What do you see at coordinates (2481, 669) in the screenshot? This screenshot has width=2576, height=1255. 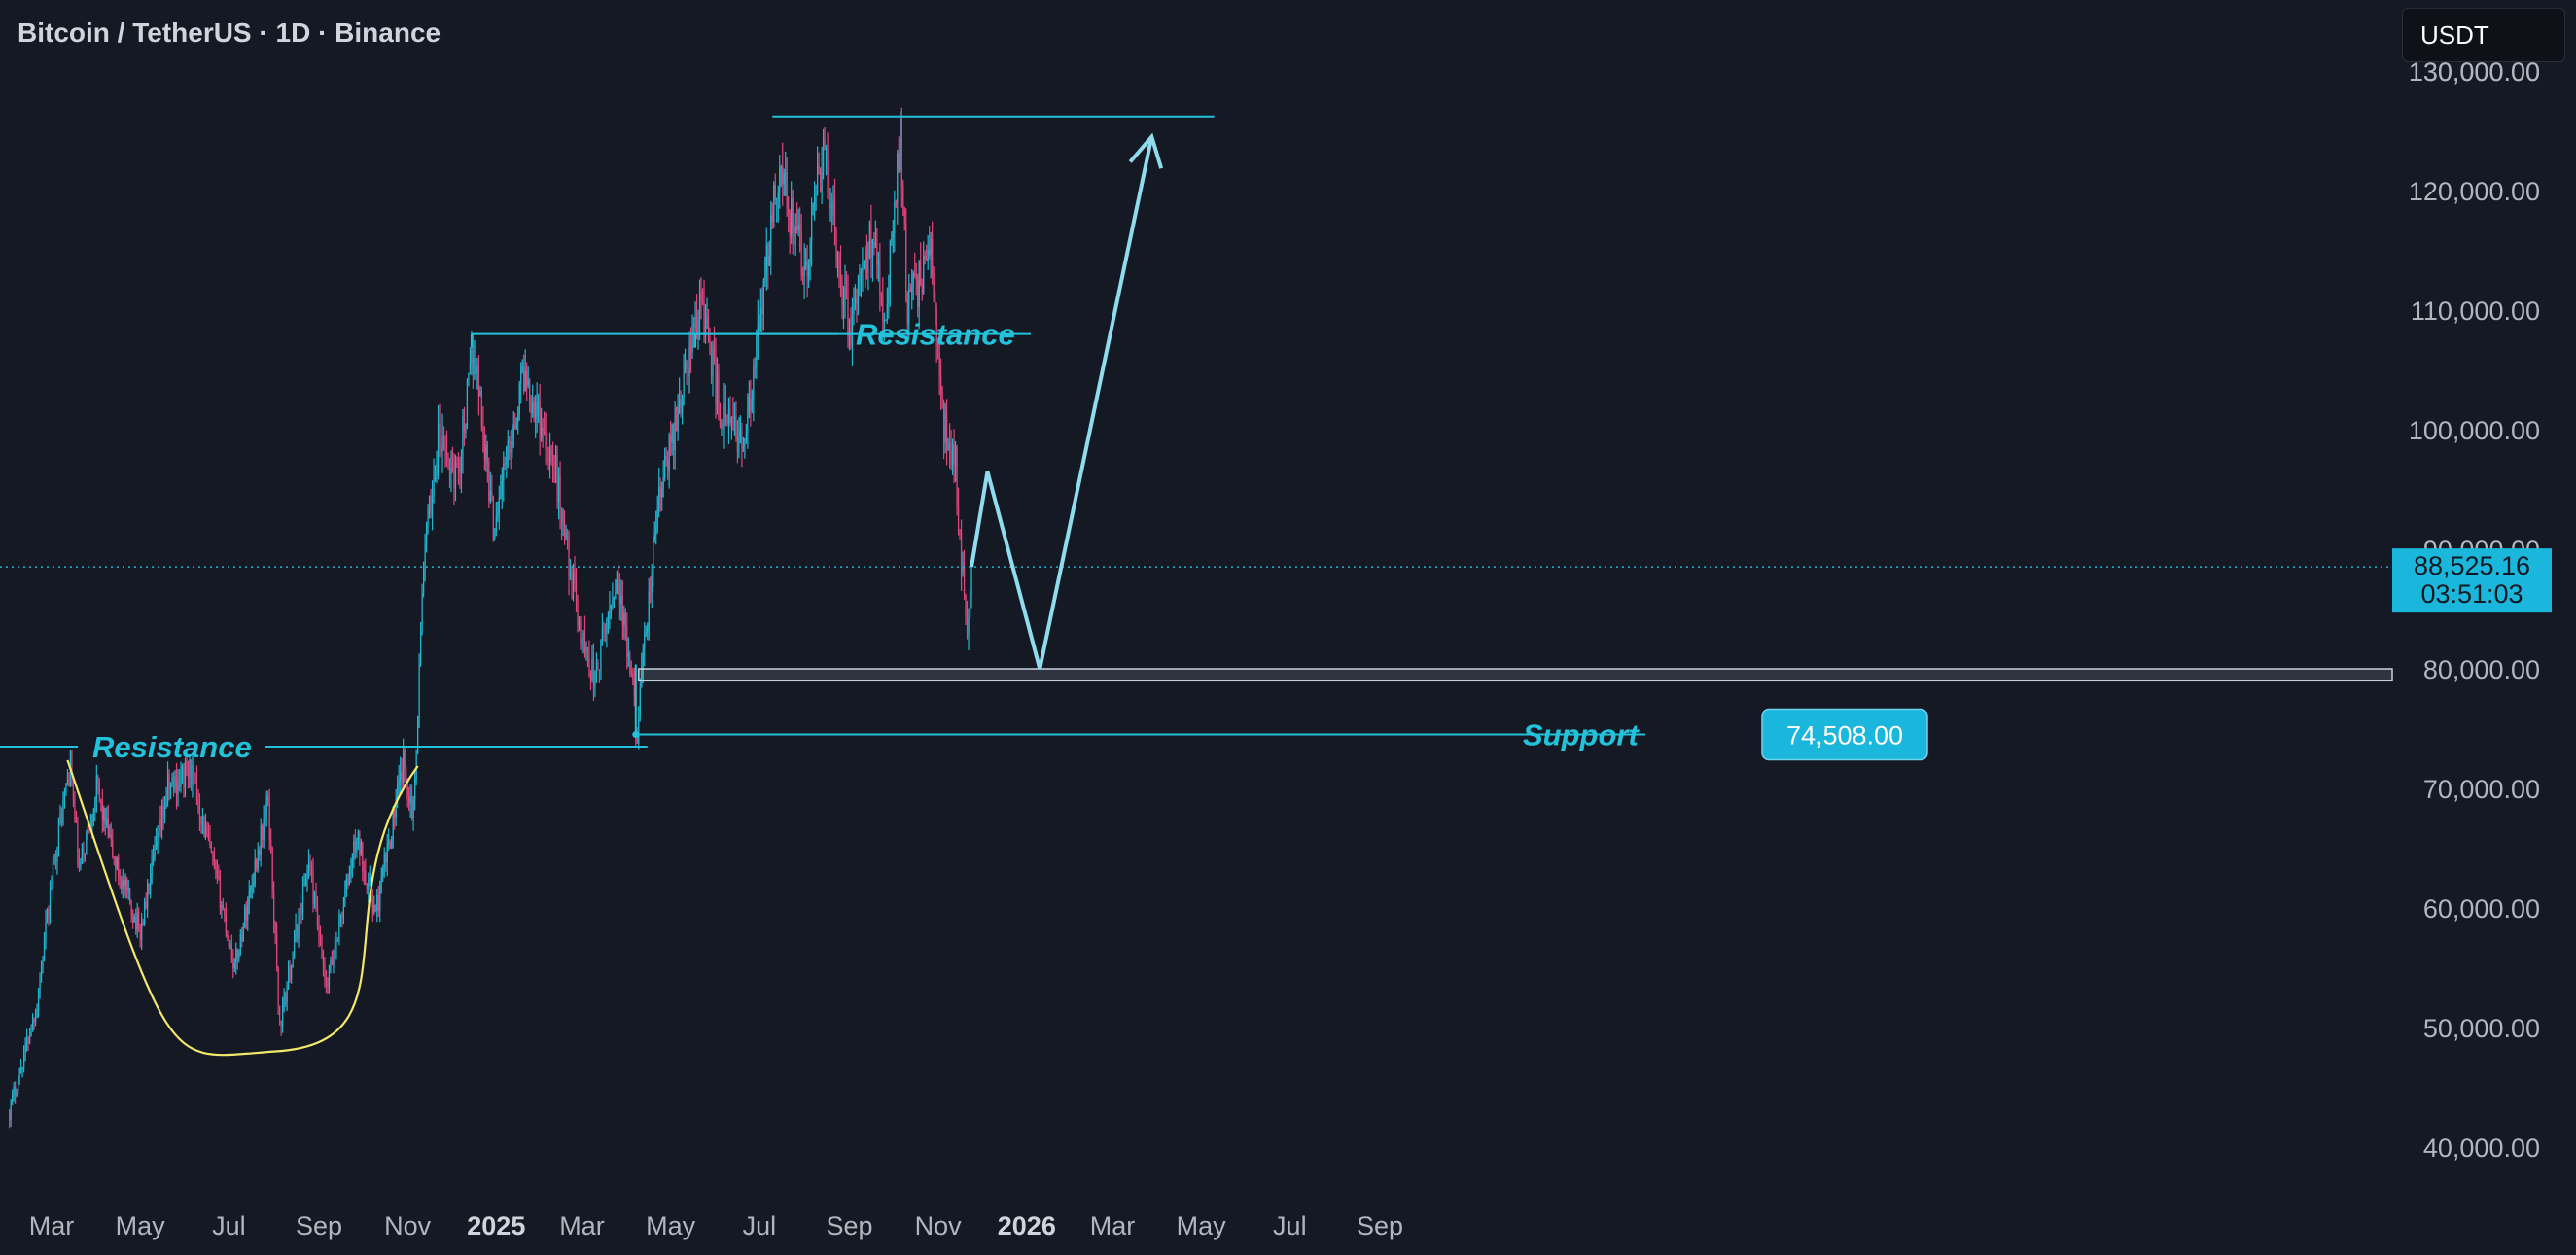 I see `y-tick-label: 80,000.00` at bounding box center [2481, 669].